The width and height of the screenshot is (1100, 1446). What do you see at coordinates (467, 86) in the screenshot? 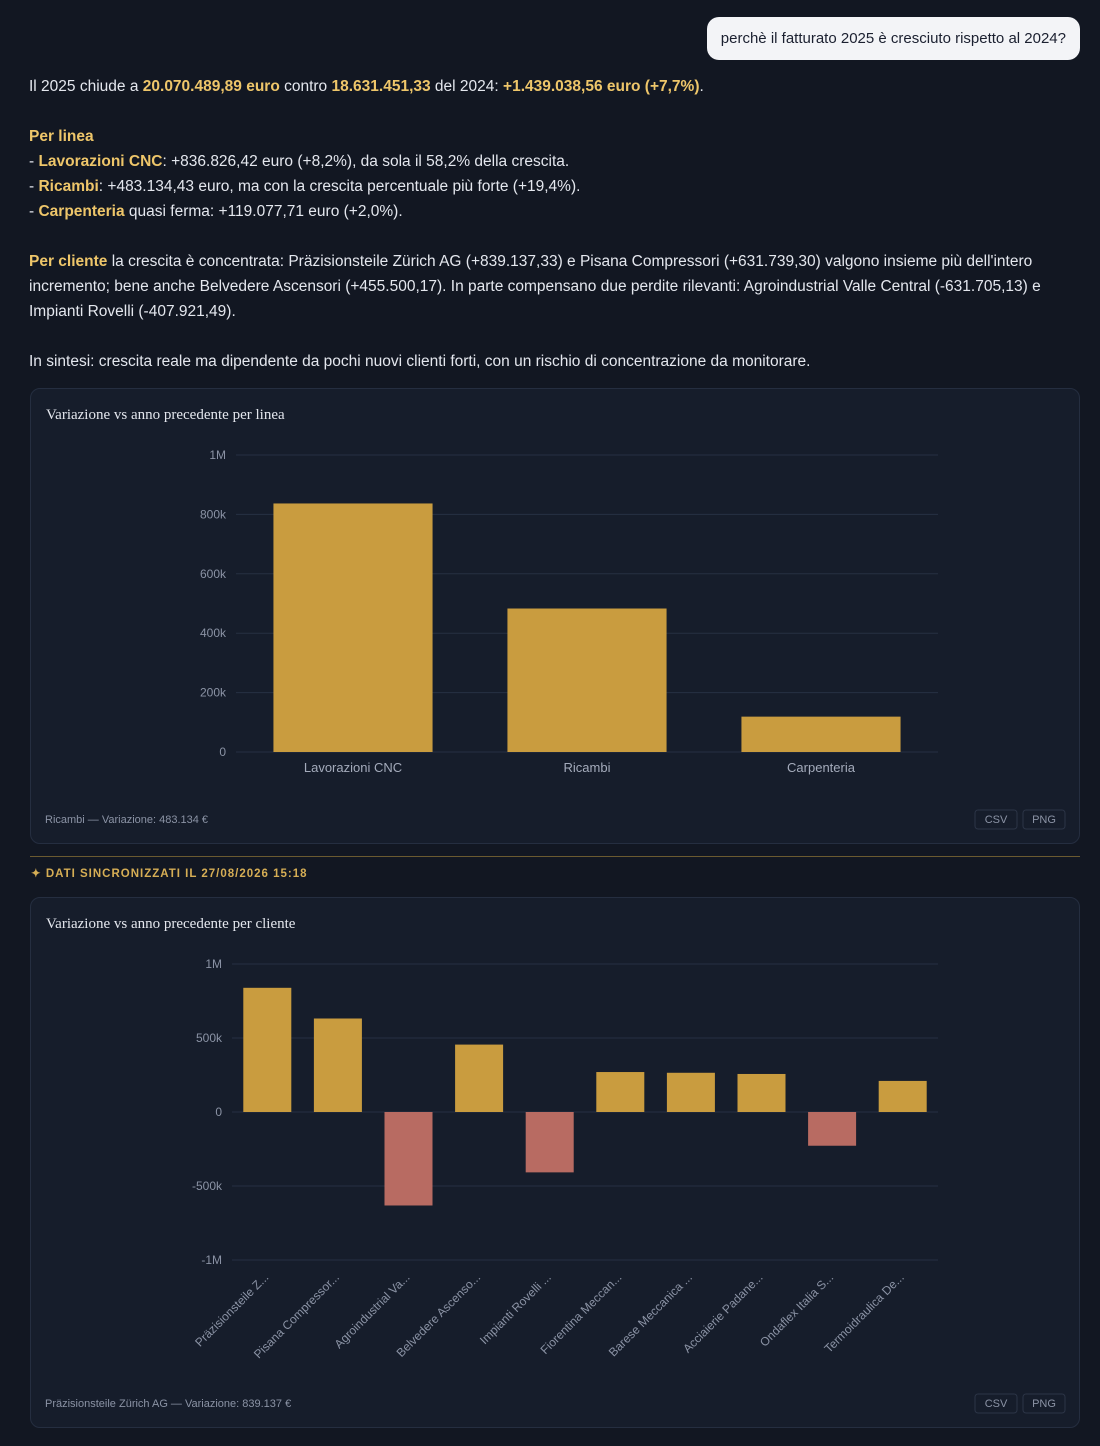
I see `text: del 2024:` at bounding box center [467, 86].